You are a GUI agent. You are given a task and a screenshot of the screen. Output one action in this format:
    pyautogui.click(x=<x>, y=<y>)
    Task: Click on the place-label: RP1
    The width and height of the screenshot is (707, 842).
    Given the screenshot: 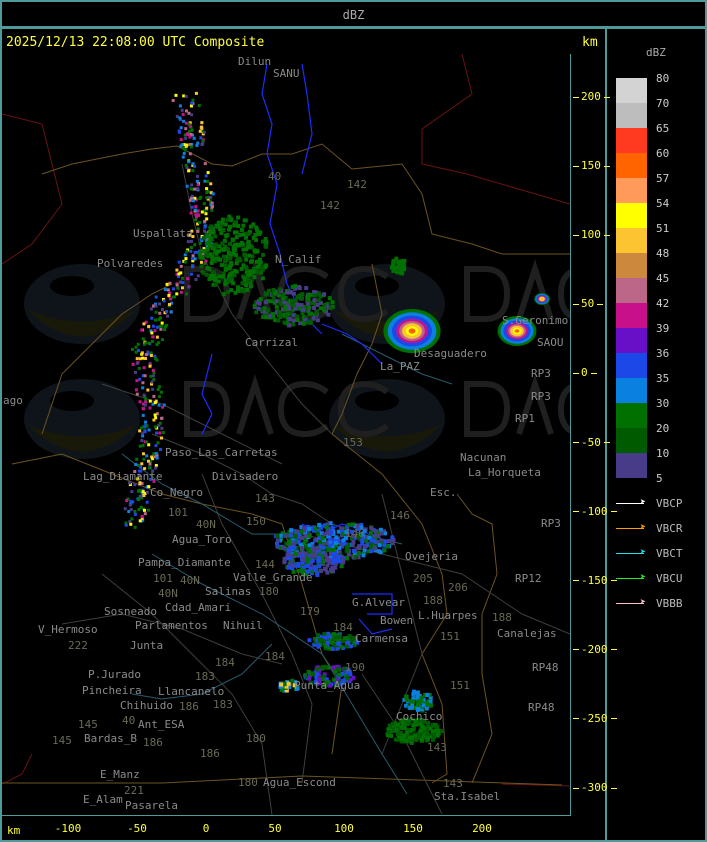 What is the action you would take?
    pyautogui.click(x=525, y=418)
    